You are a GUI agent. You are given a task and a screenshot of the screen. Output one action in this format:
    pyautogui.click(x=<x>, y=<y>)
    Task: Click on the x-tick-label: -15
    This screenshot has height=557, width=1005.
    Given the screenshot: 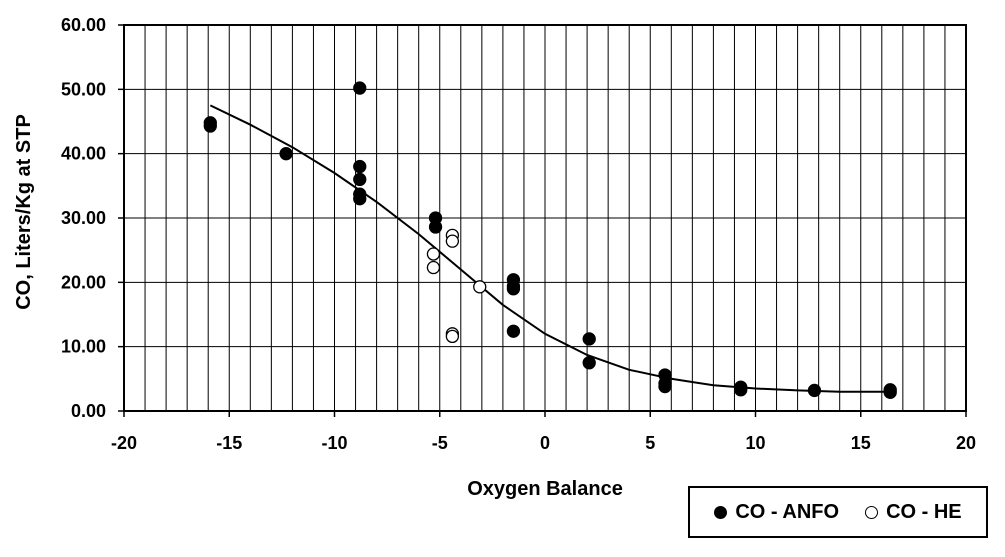 What is the action you would take?
    pyautogui.click(x=229, y=443)
    